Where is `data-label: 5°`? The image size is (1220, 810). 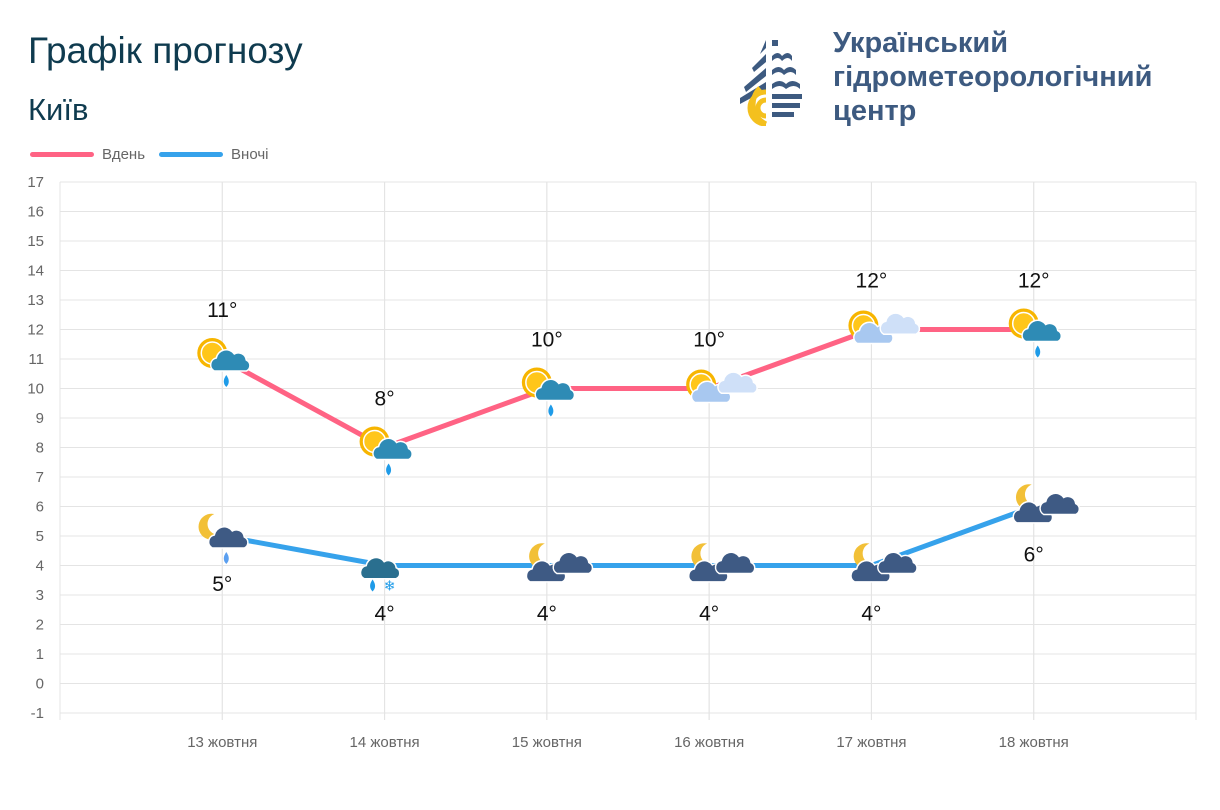 data-label: 5° is located at coordinates (222, 584).